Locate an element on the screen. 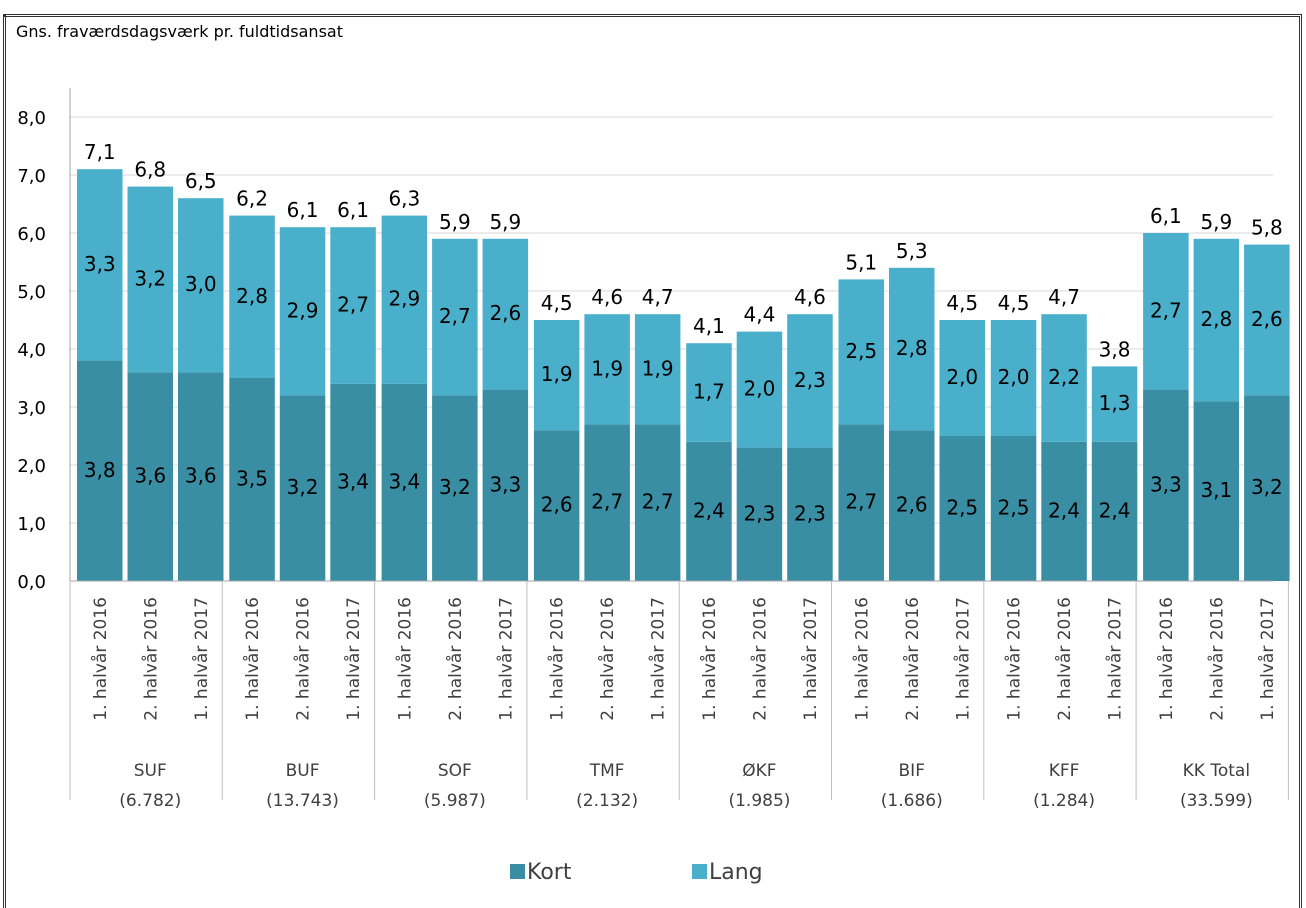 The height and width of the screenshot is (908, 1306). group-count-label: (13.743) is located at coordinates (302, 801).